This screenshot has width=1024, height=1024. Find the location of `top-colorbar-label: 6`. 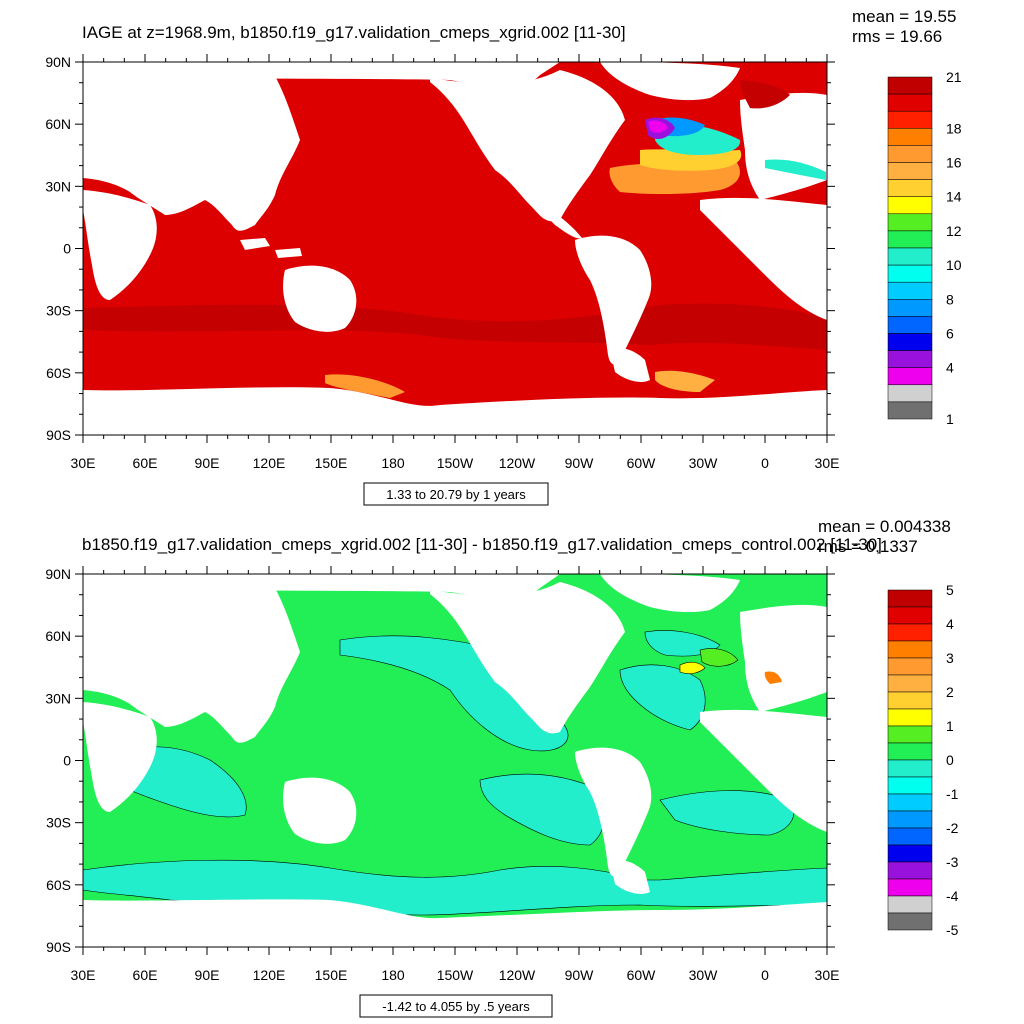

top-colorbar-label: 6 is located at coordinates (950, 334).